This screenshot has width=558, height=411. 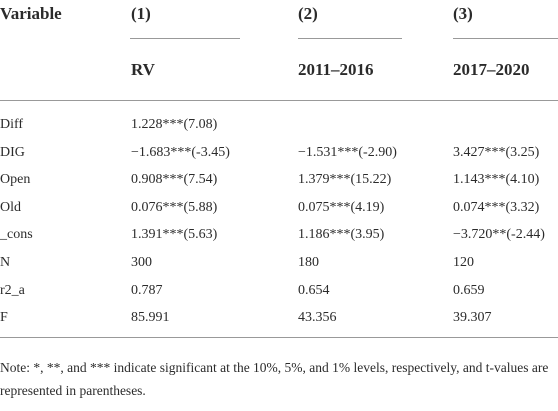 I want to click on row-label: r2_a, so click(x=12, y=290).